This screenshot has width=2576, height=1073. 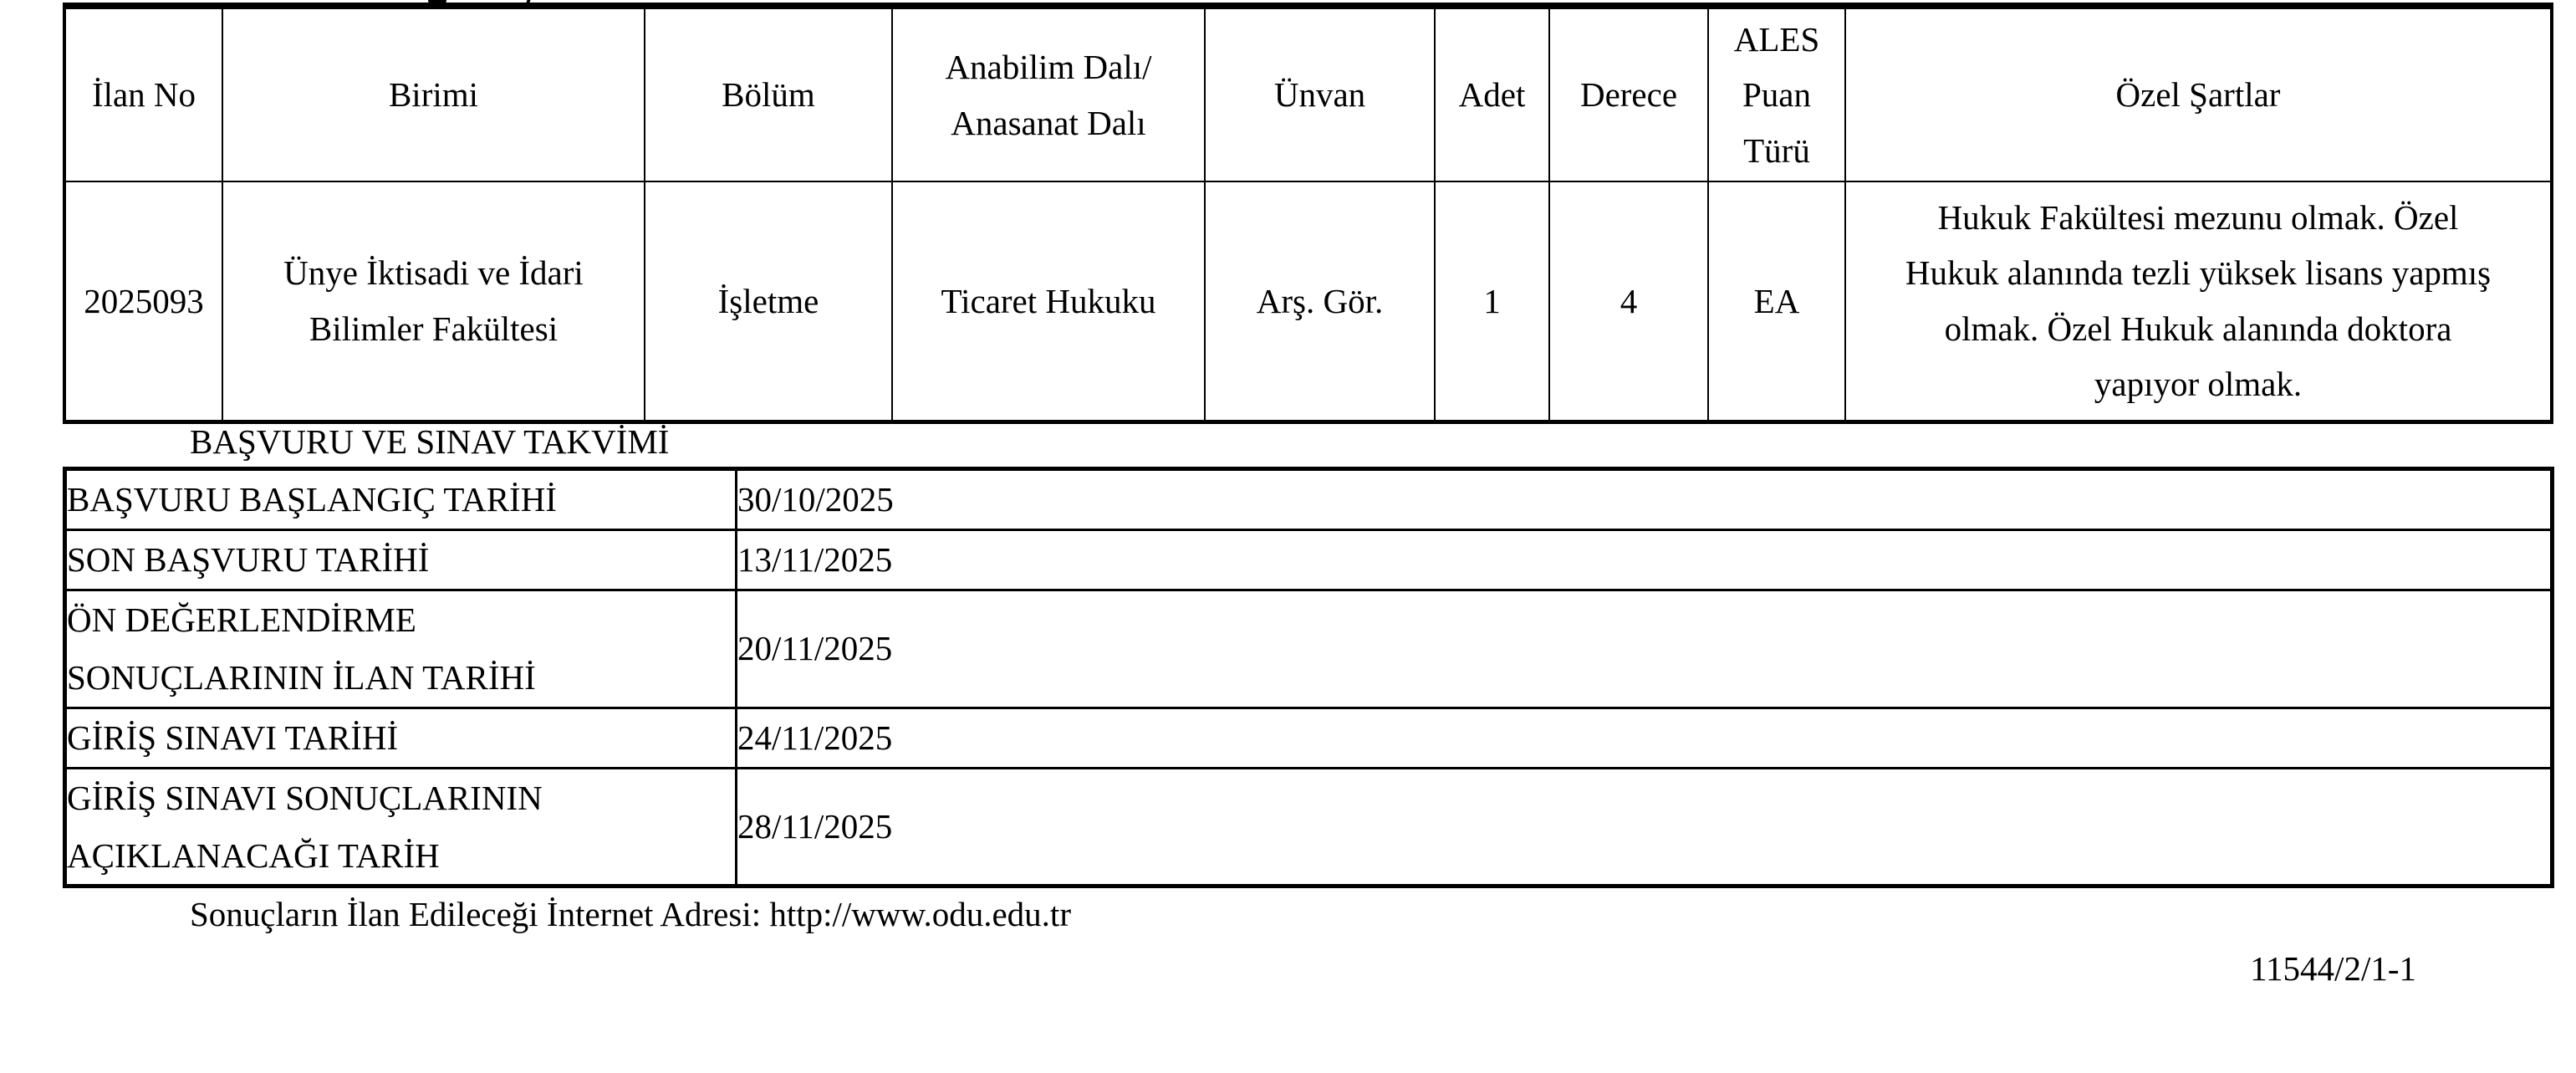 What do you see at coordinates (1629, 93) in the screenshot?
I see `header-cell-derece: Derece` at bounding box center [1629, 93].